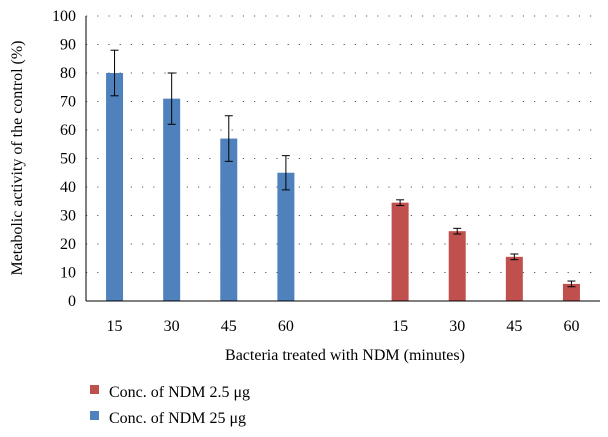  I want to click on legend-label: Conc. of NDM 2.5 μg, so click(179, 392).